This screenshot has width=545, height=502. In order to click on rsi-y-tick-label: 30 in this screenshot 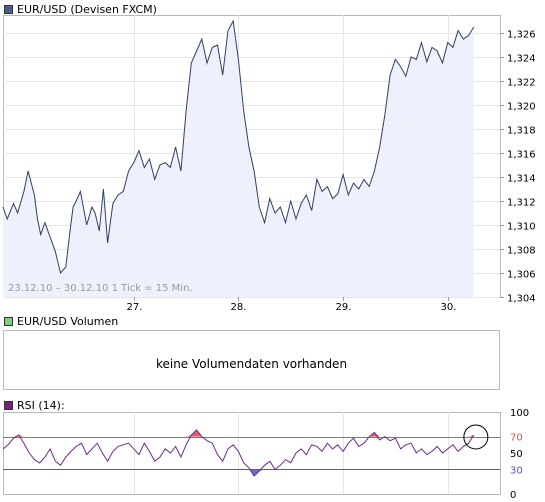, I will do `click(516, 470)`.